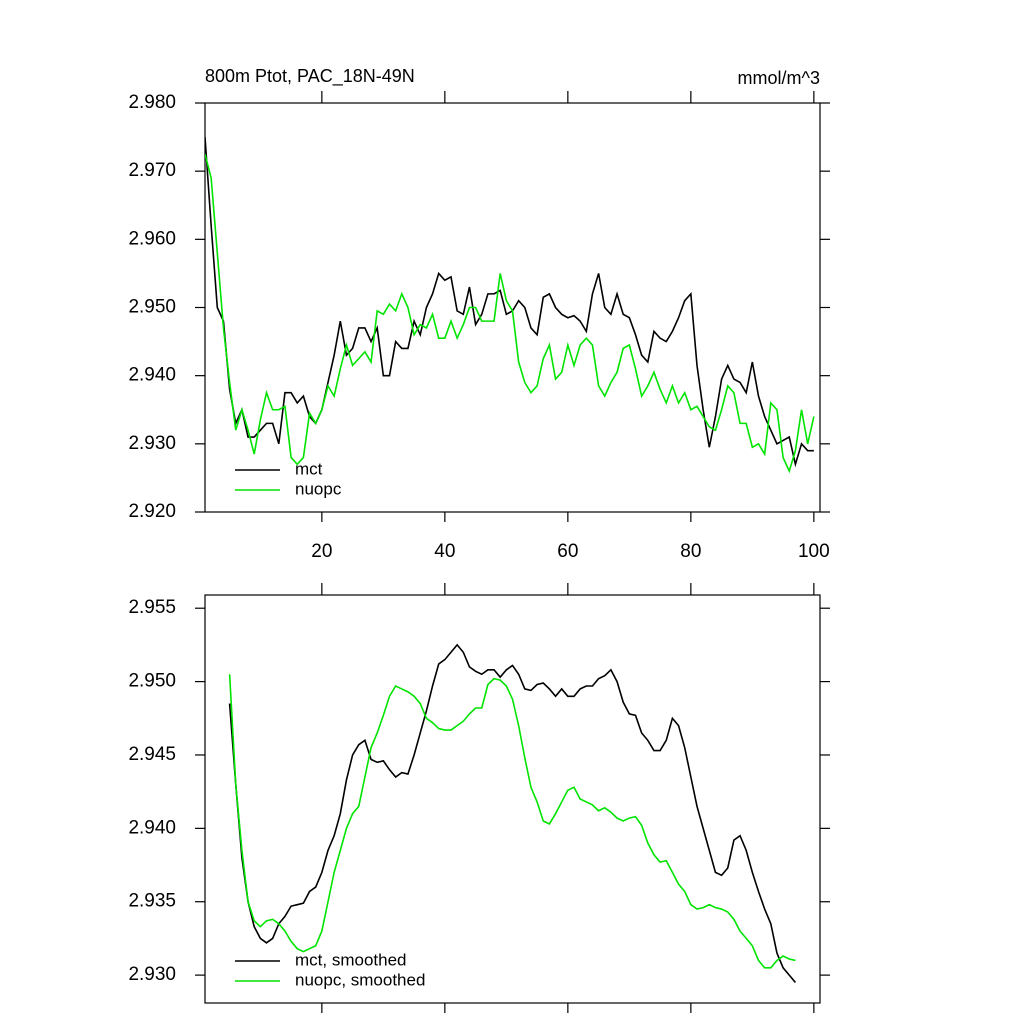 This screenshot has height=1024, width=1024. What do you see at coordinates (360, 979) in the screenshot?
I see `legend-label: nuopc, smoothed` at bounding box center [360, 979].